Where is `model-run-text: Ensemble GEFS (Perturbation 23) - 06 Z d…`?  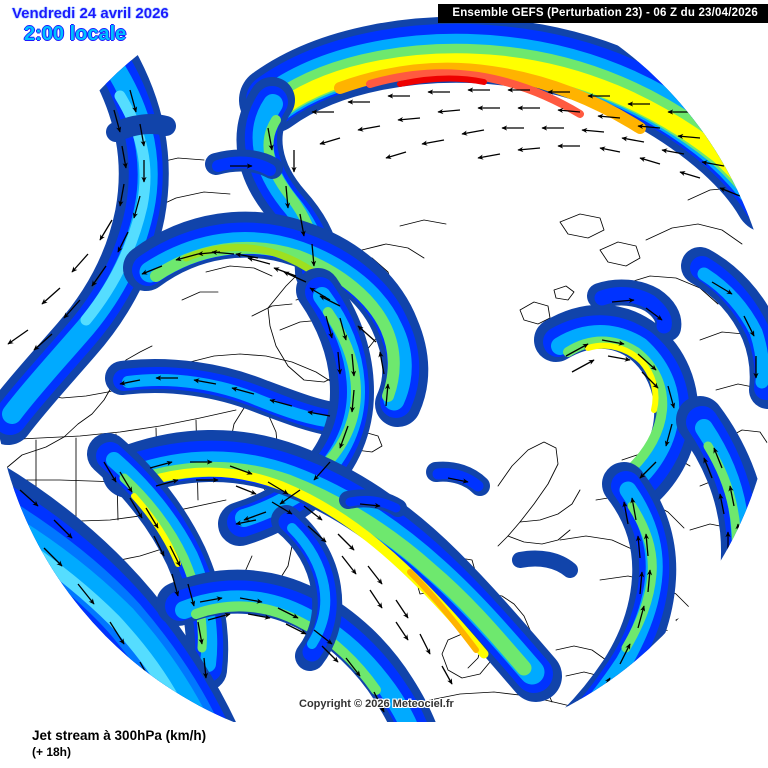 model-run-text: Ensemble GEFS (Perturbation 23) - 06 Z d… is located at coordinates (605, 13).